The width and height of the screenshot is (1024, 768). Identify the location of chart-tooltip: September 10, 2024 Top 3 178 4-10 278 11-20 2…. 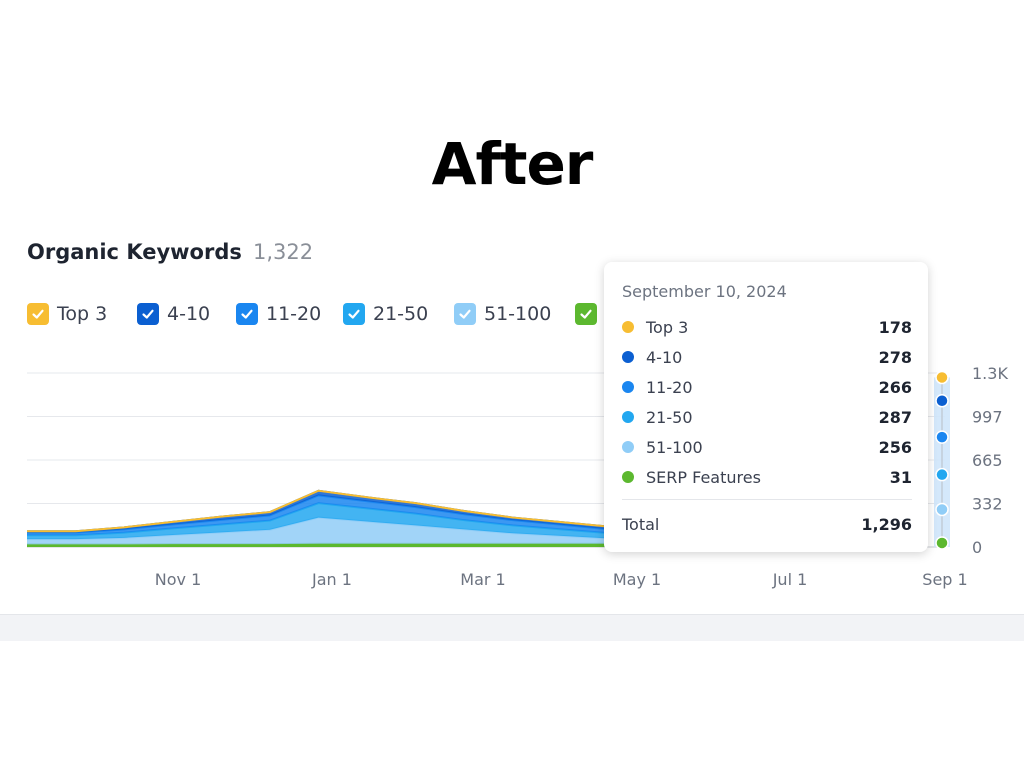
(766, 407).